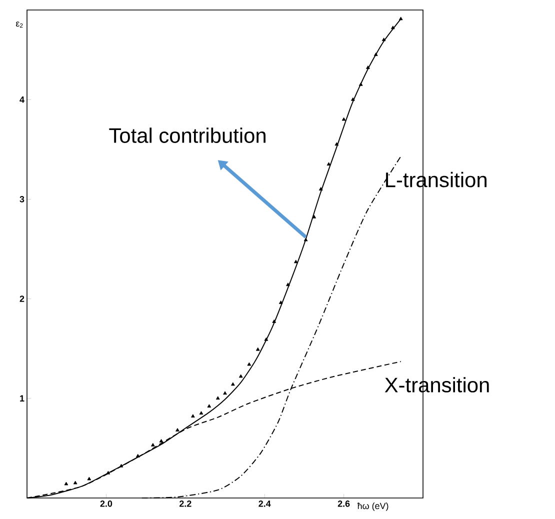 The image size is (555, 519). What do you see at coordinates (185, 503) in the screenshot?
I see `x-tick-label: 2.2` at bounding box center [185, 503].